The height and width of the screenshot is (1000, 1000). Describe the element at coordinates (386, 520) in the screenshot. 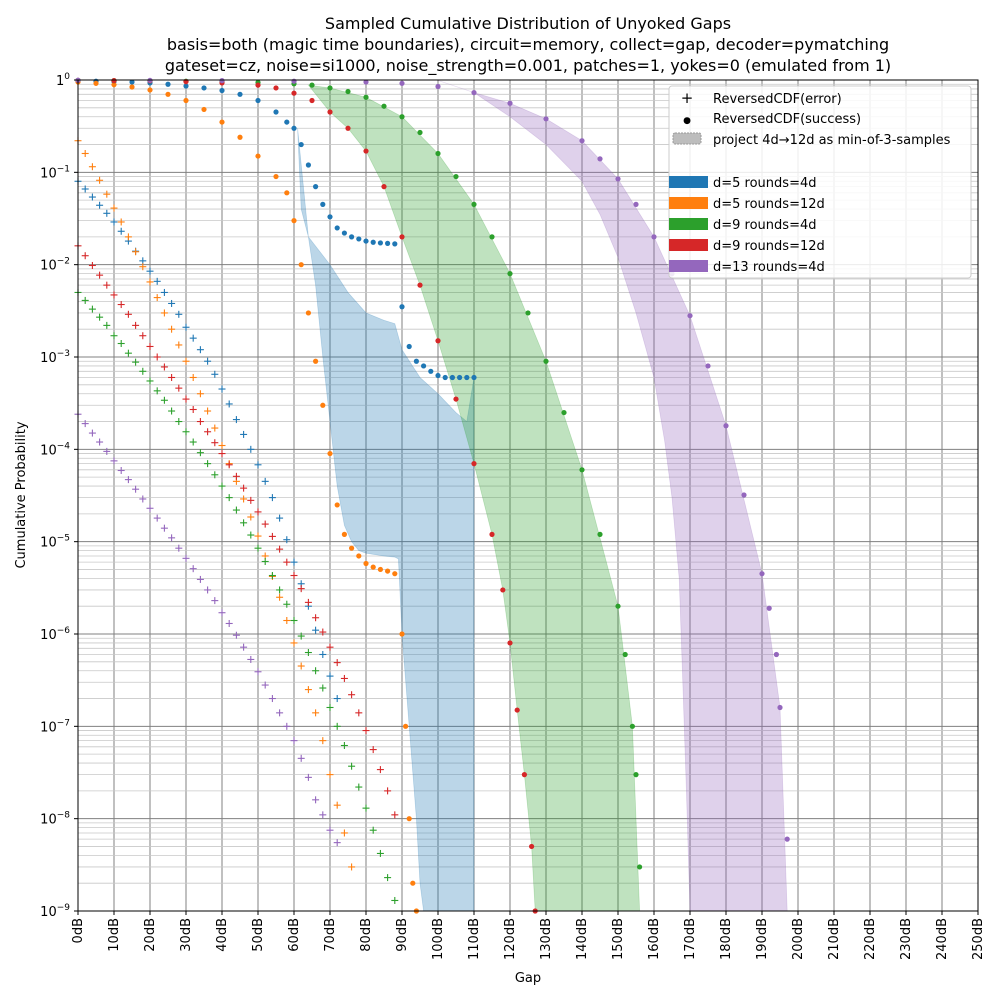

I see `projection-band` at that location.